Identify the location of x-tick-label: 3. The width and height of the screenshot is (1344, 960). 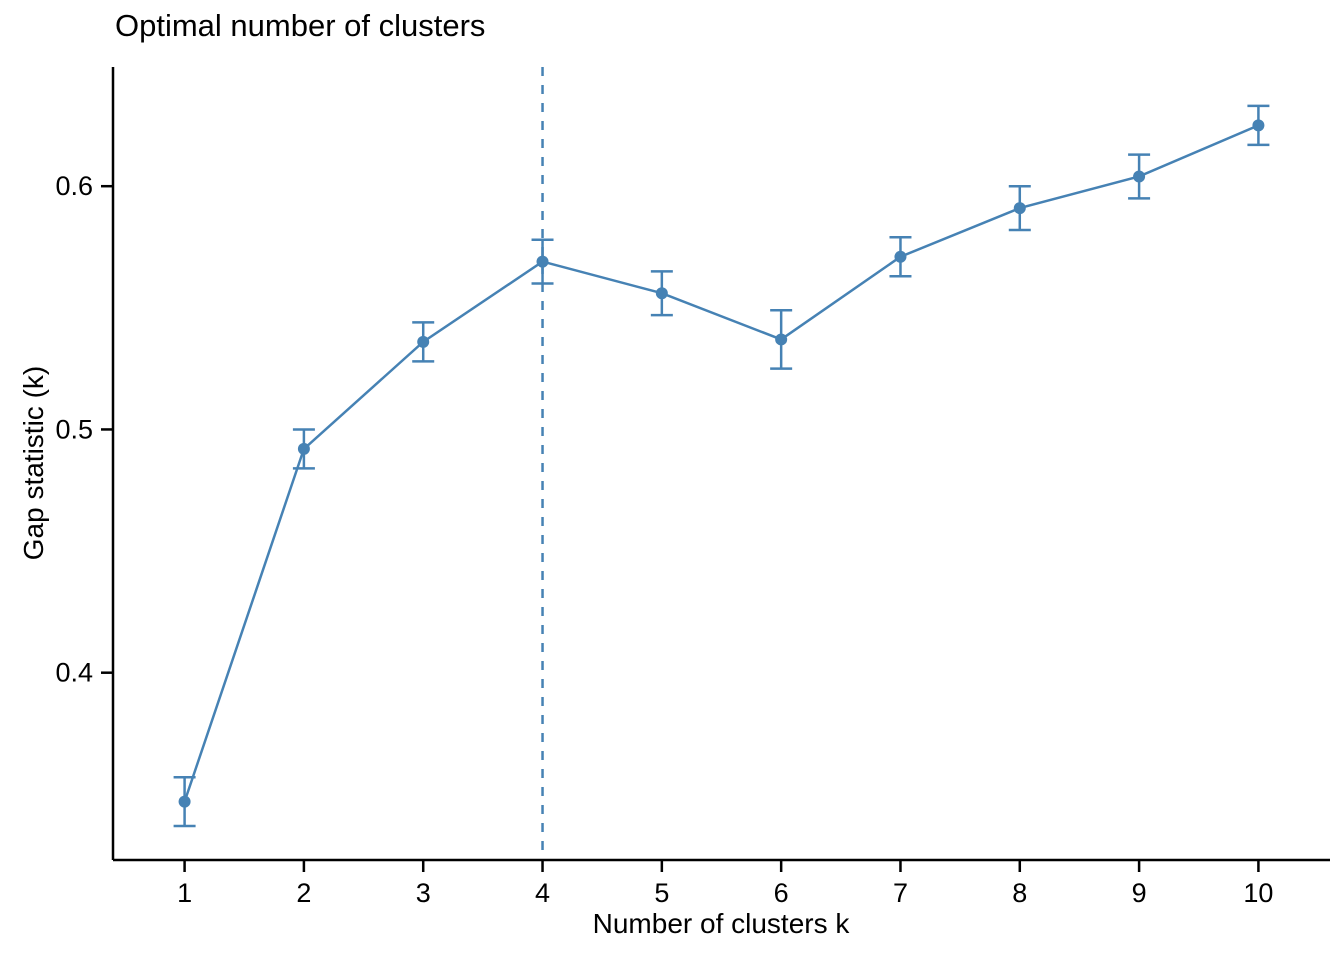
(423, 893).